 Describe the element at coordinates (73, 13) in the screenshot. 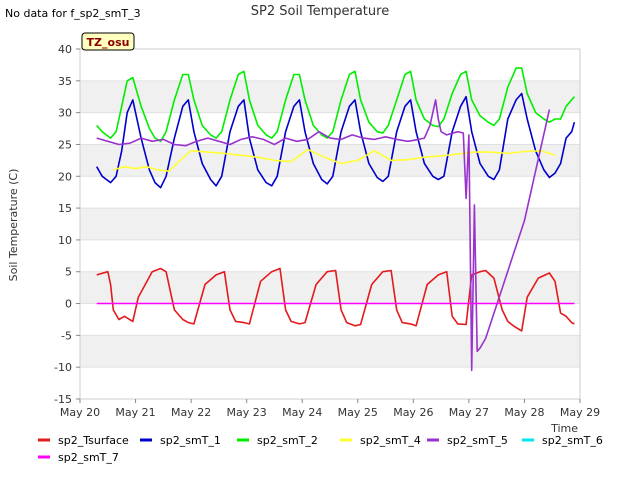

I see `no-data-note: No data for f_sp2_smT_3` at that location.